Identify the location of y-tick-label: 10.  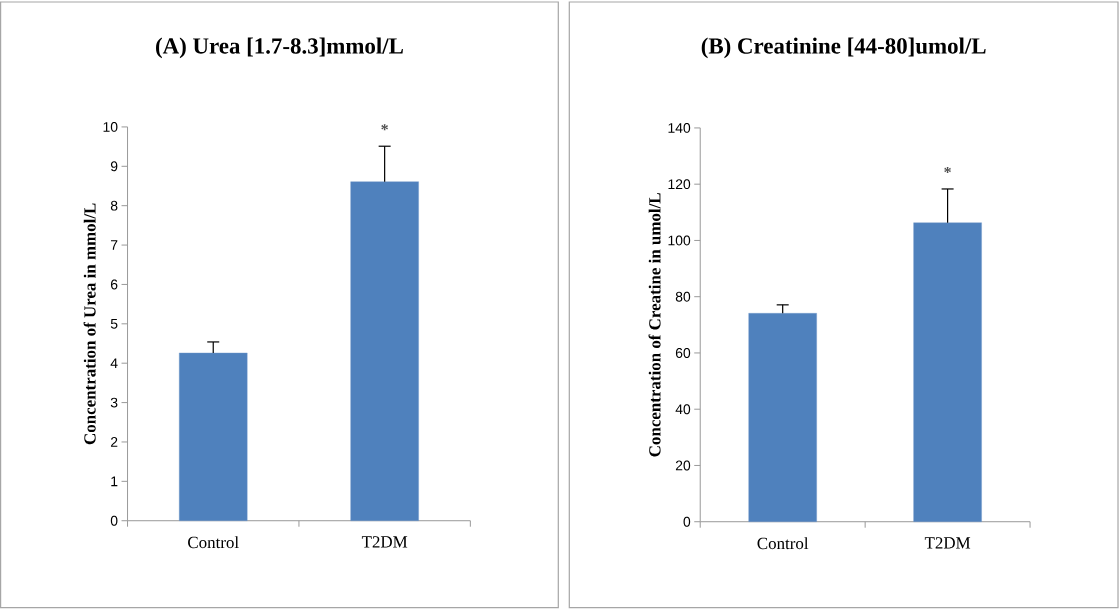
(110, 127).